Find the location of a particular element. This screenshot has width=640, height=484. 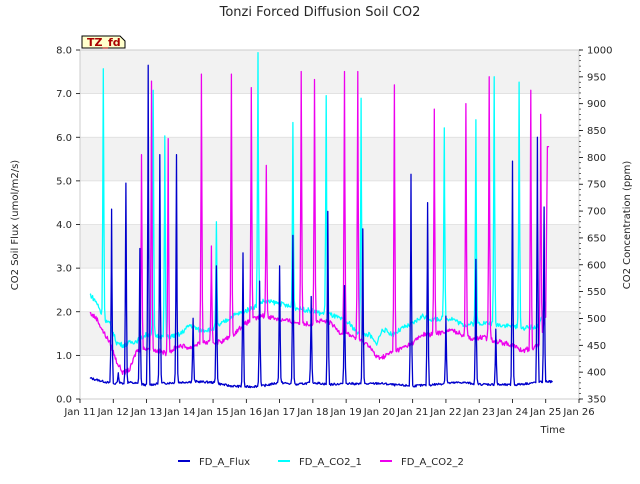

x-tick-label: Jan 15 is located at coordinates (212, 412).